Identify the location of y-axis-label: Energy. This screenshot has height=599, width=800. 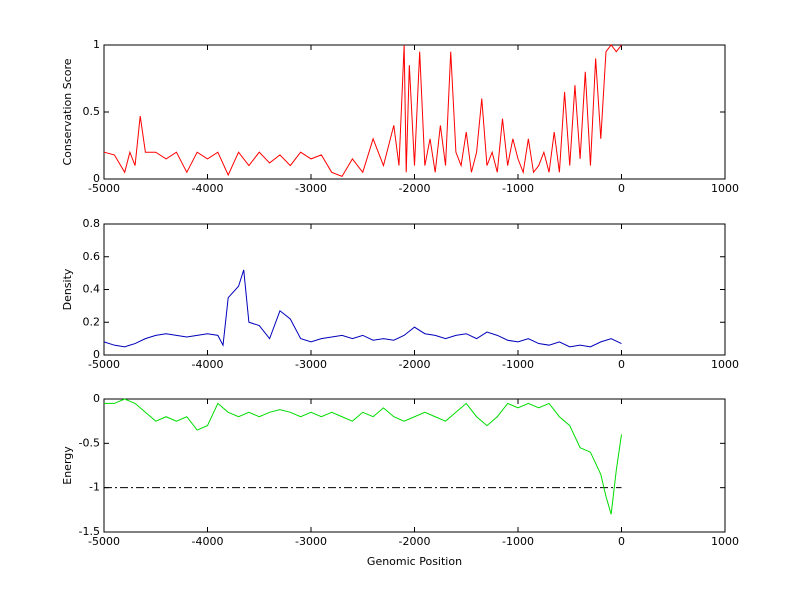
(67, 465).